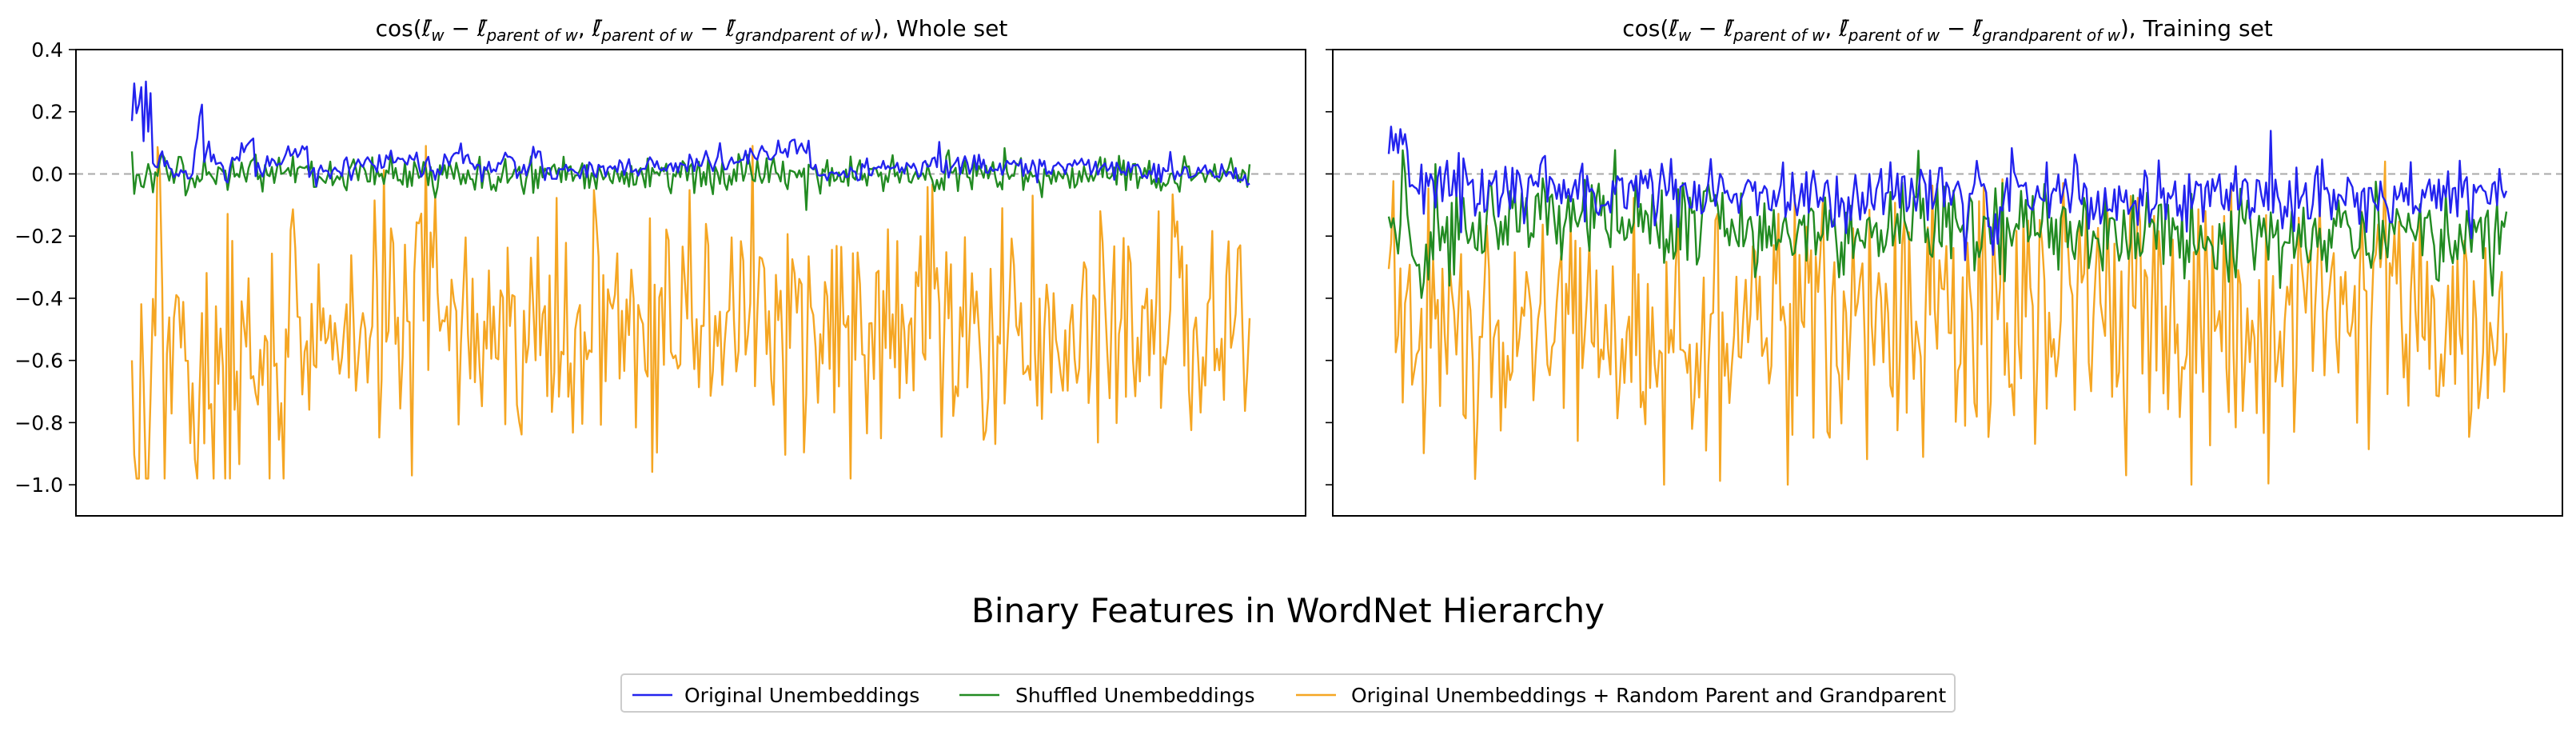 The image size is (2576, 731). What do you see at coordinates (39, 423) in the screenshot?
I see `y-tick-label: −0.8` at bounding box center [39, 423].